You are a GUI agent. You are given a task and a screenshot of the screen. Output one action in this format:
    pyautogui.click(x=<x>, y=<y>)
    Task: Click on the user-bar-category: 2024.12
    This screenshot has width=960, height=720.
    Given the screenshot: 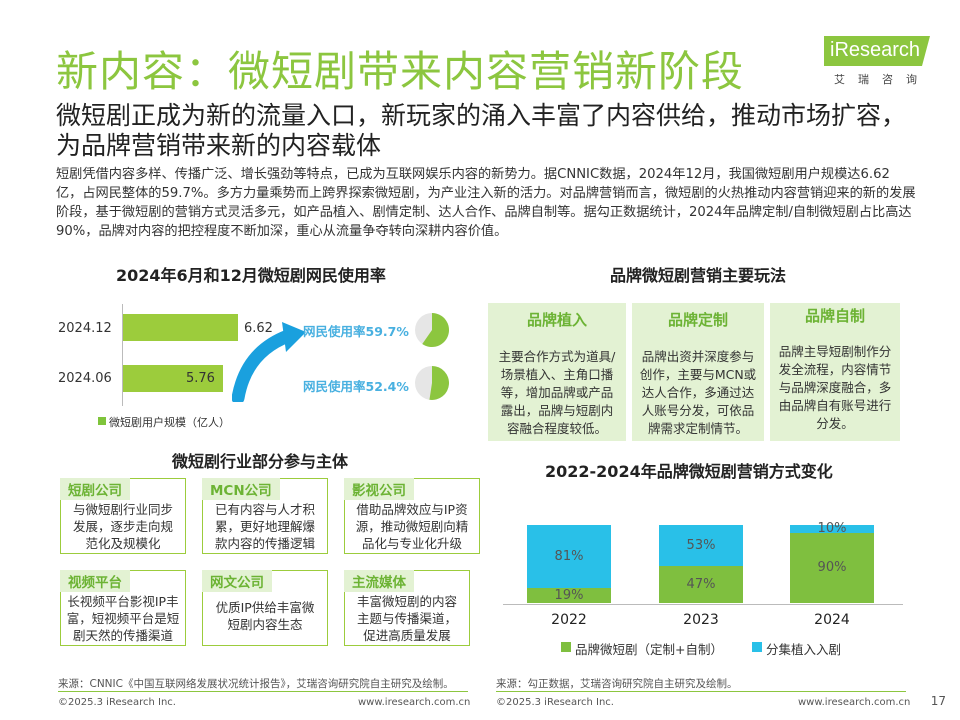 What is the action you would take?
    pyautogui.click(x=85, y=328)
    